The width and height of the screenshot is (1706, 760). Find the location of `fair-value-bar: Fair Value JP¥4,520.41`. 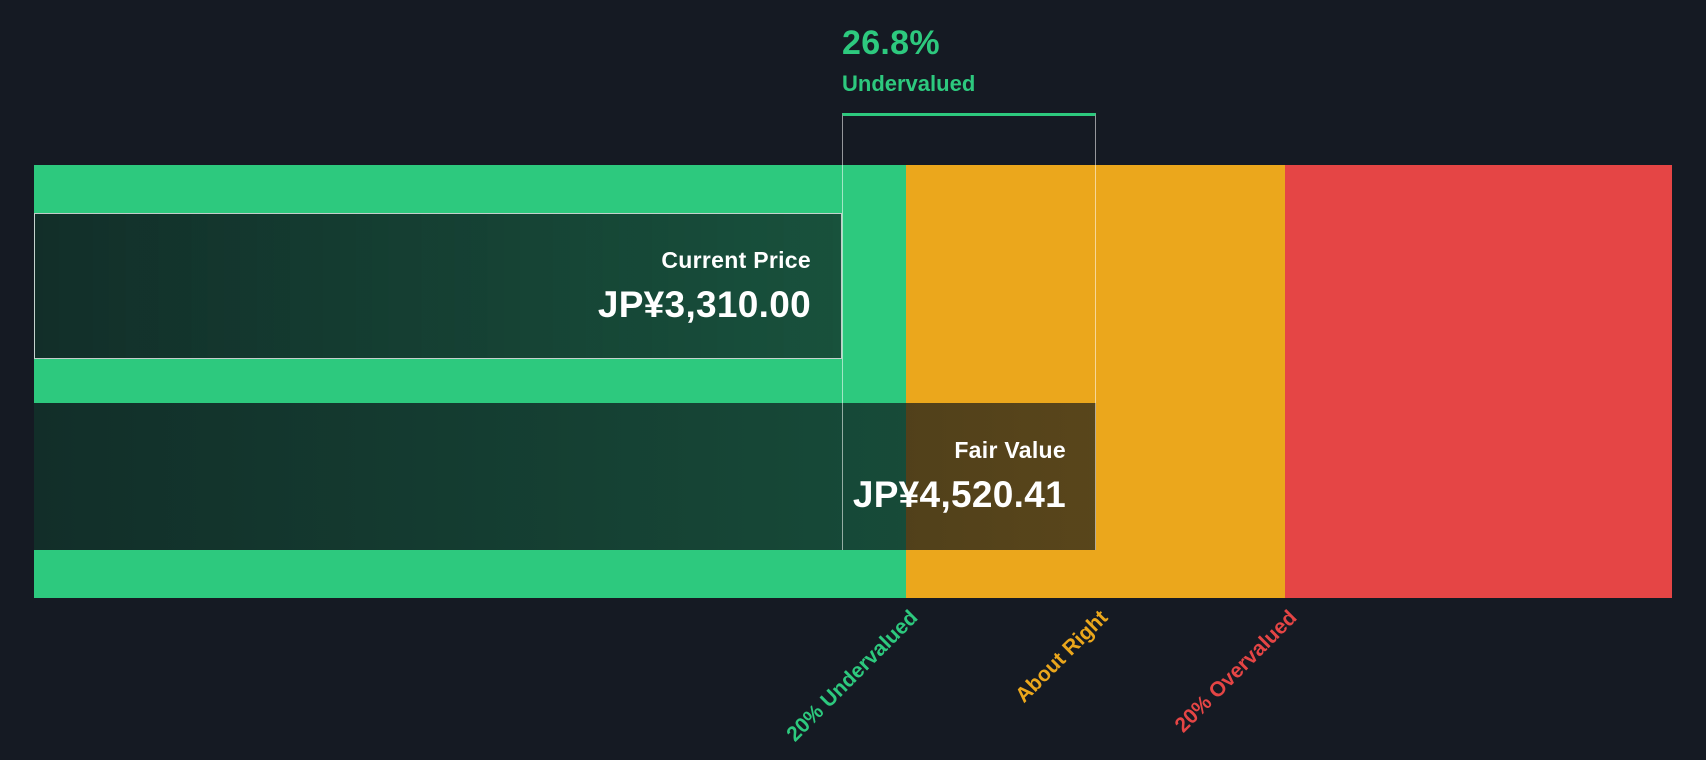

fair-value-bar: Fair Value JP¥4,520.41 is located at coordinates (565, 476).